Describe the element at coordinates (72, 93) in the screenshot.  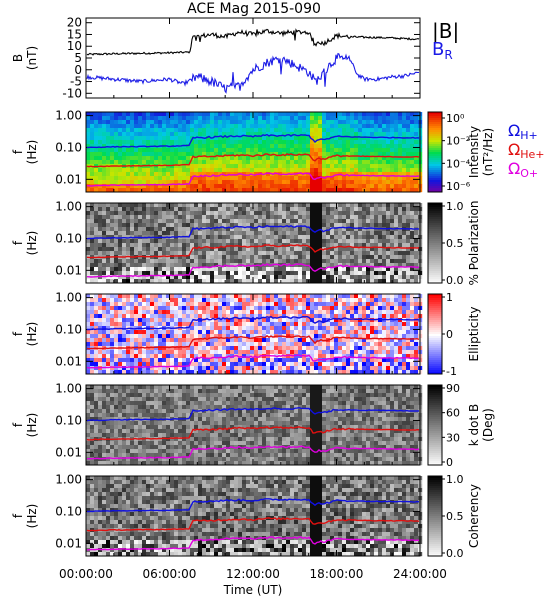
I see `b-ytick-label: -10` at that location.